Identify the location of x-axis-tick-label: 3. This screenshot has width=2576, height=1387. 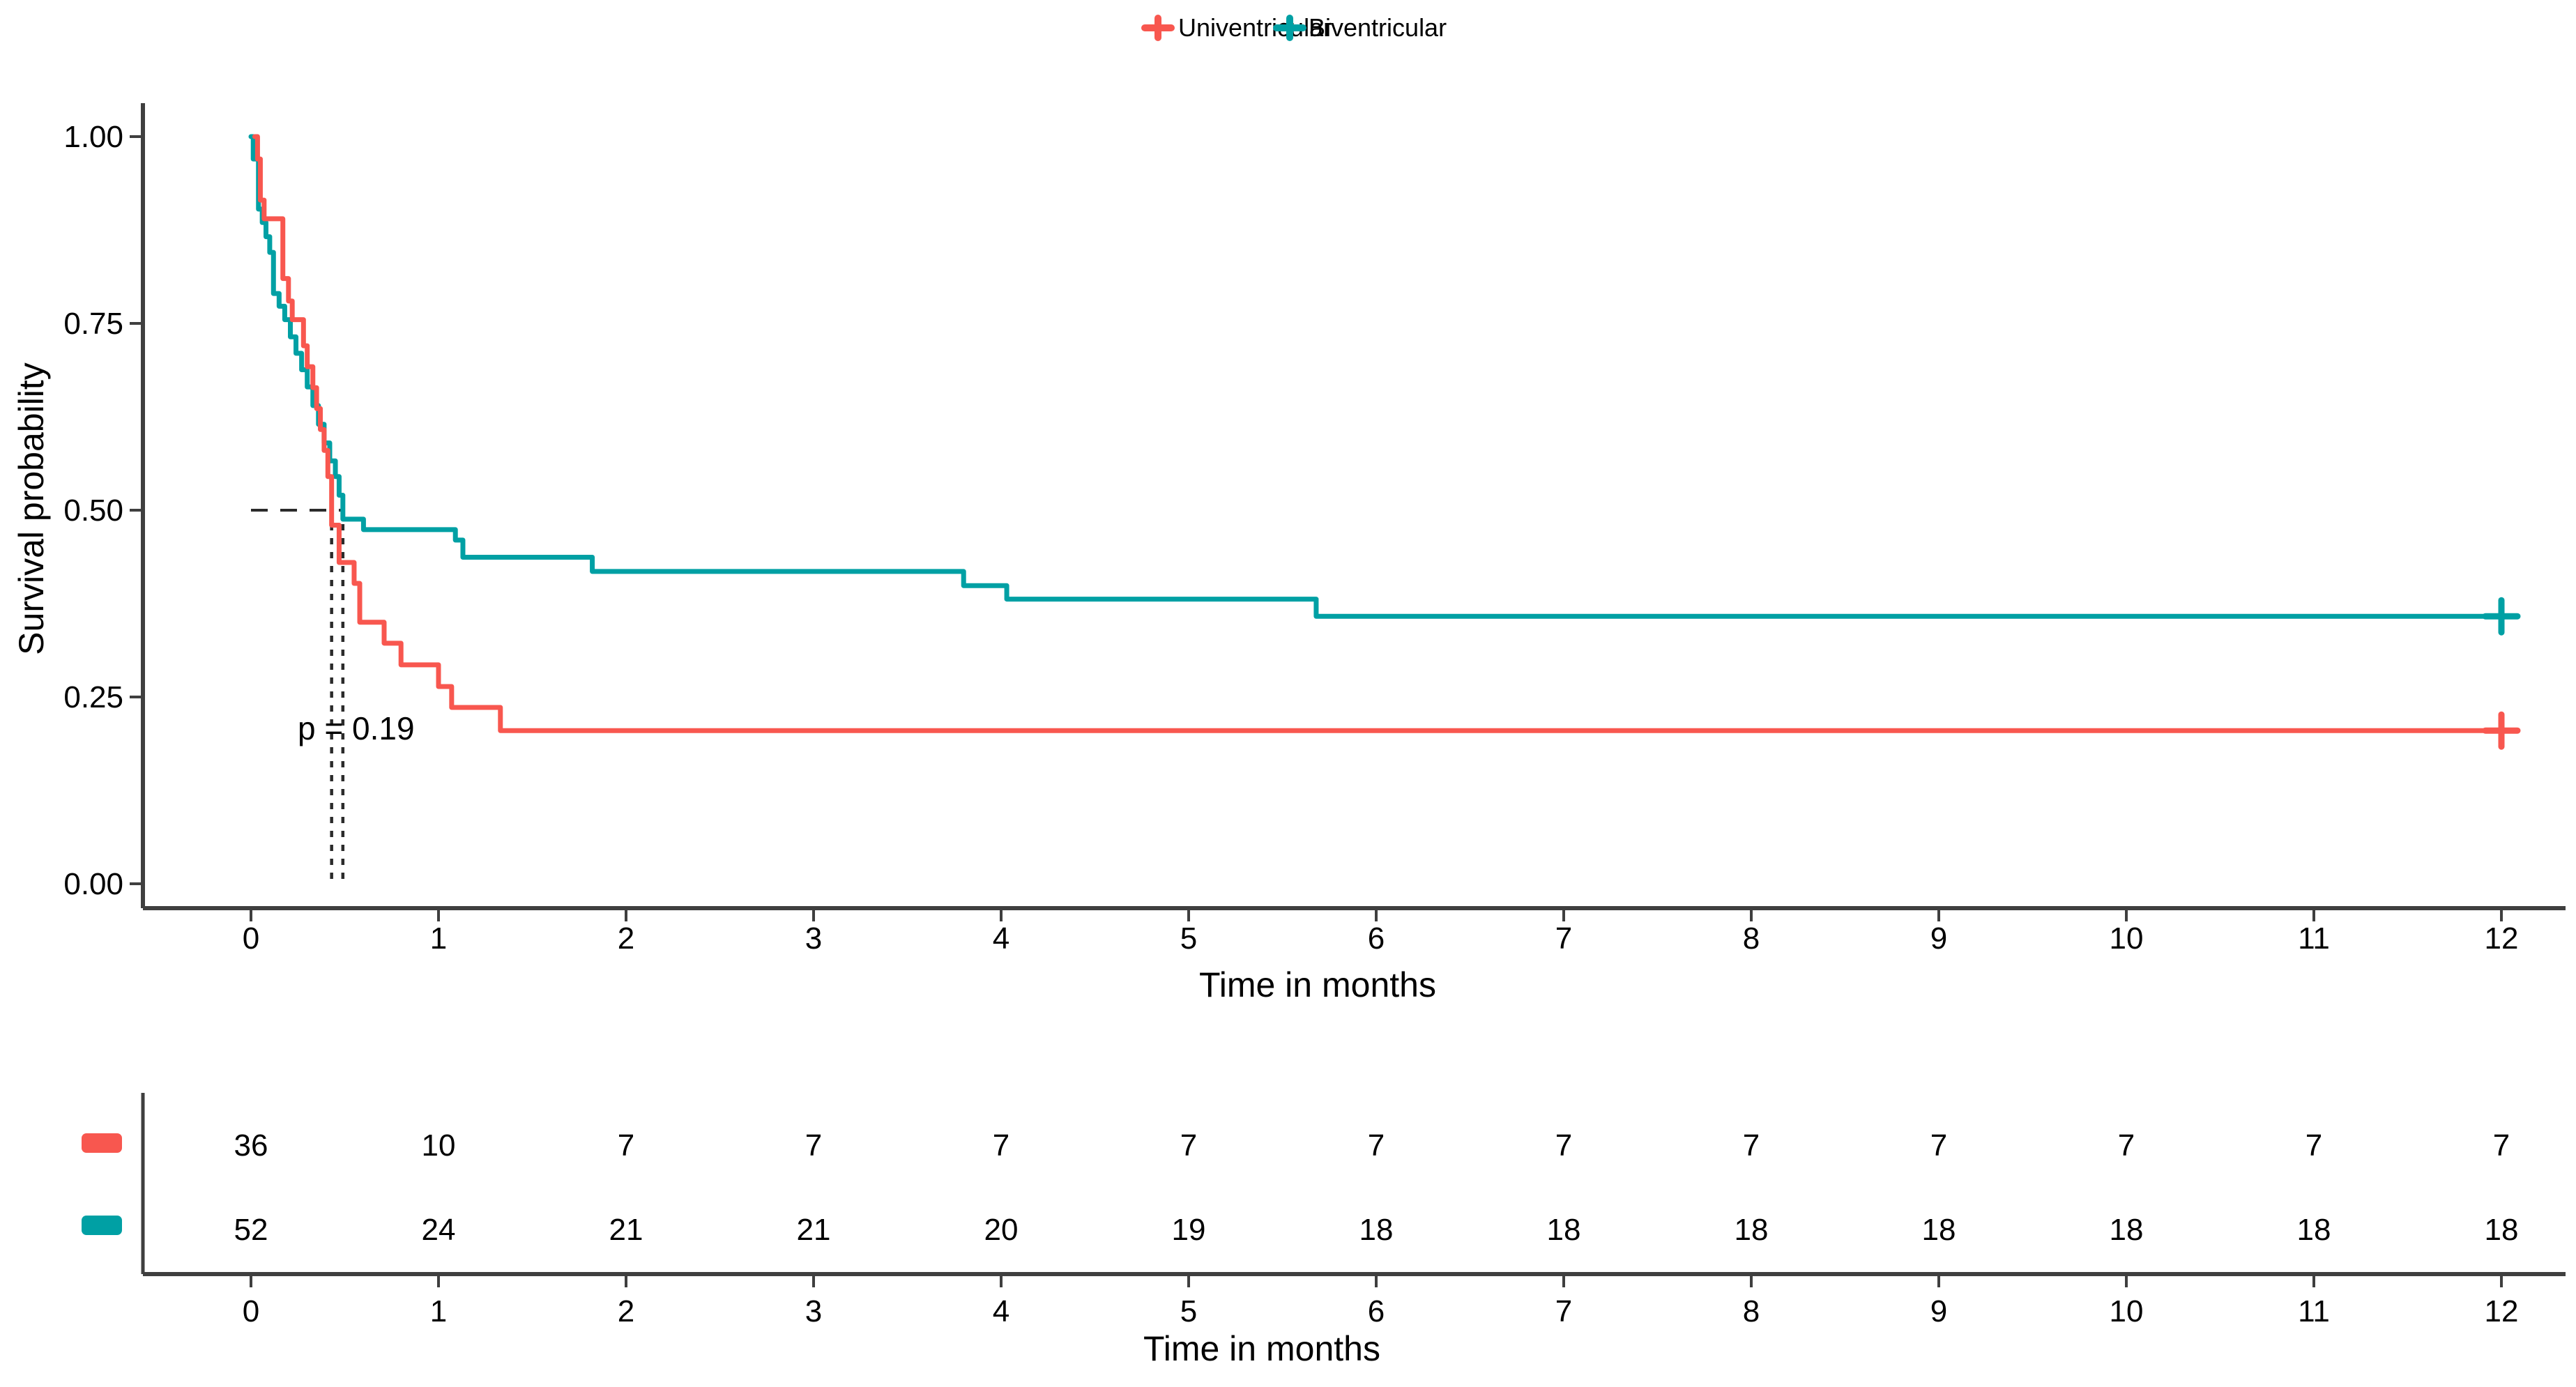
(814, 938).